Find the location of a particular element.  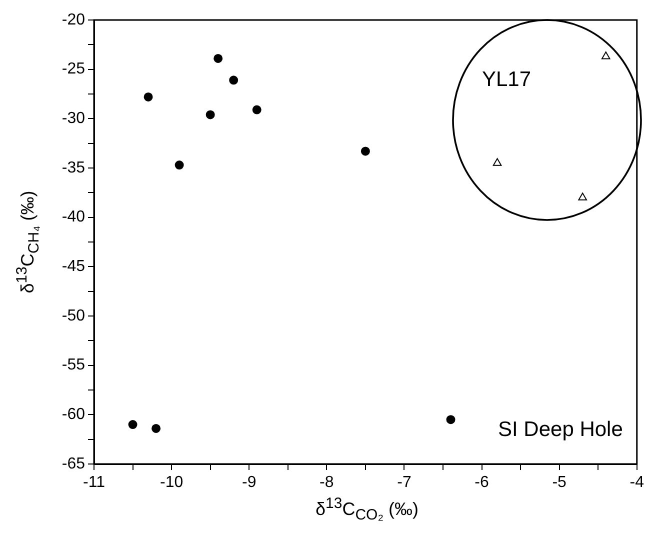

y-tick-label: -25 is located at coordinates (74, 69).